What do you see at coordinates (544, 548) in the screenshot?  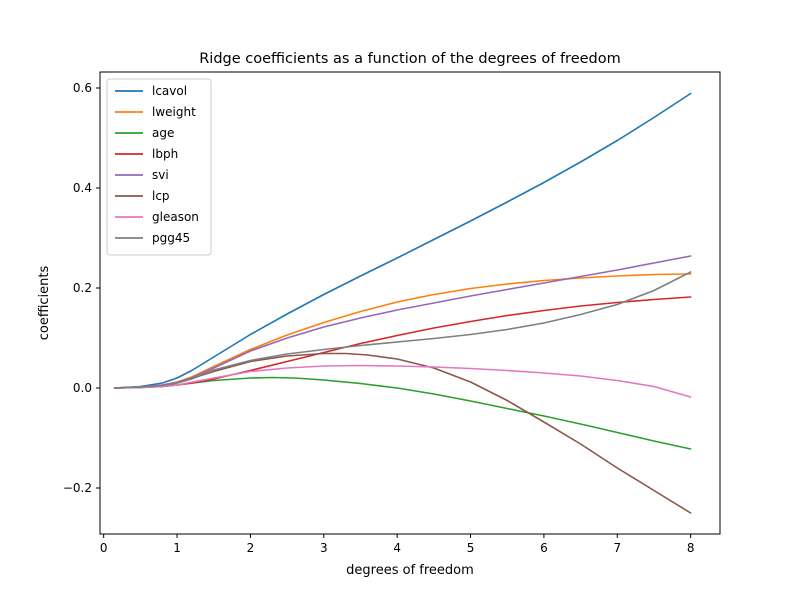 I see `x-tick-label-6: 6` at bounding box center [544, 548].